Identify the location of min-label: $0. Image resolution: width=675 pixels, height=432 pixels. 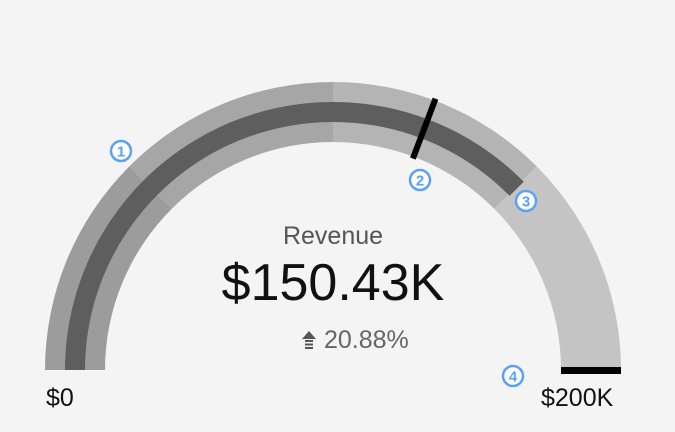
(60, 398).